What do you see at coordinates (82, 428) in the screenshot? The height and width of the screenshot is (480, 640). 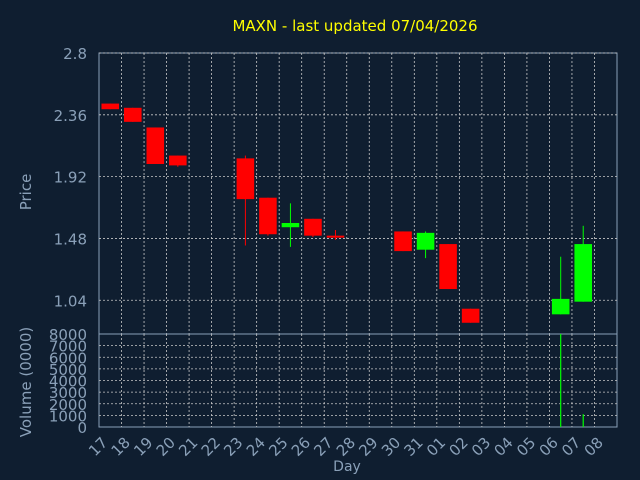 I see `volume-tick-label: 0` at bounding box center [82, 428].